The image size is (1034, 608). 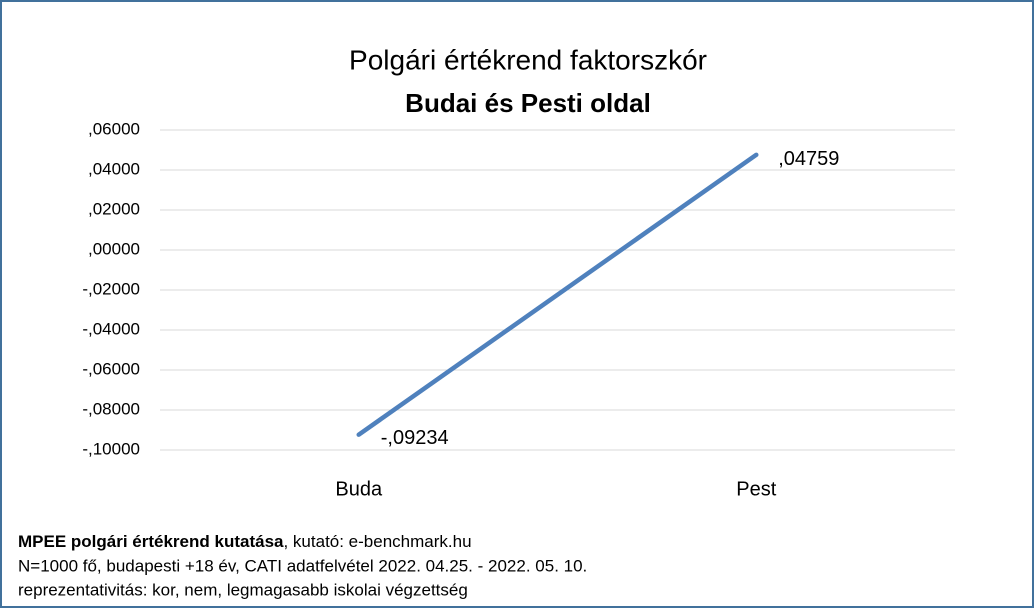 What do you see at coordinates (111, 368) in the screenshot?
I see `y-tick-label: -,06000` at bounding box center [111, 368].